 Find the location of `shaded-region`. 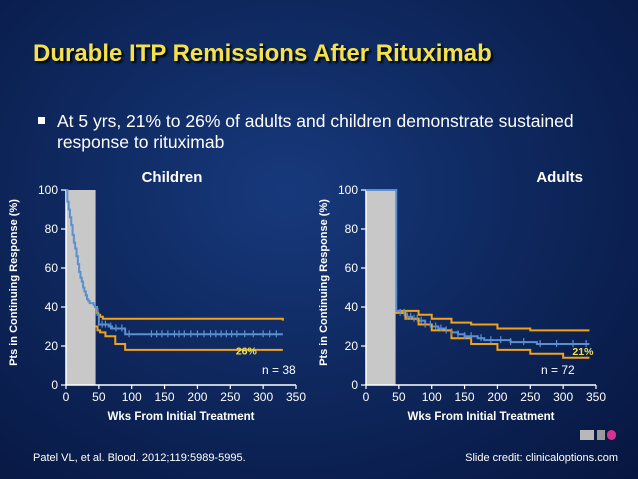

shaded-region is located at coordinates (381, 287).